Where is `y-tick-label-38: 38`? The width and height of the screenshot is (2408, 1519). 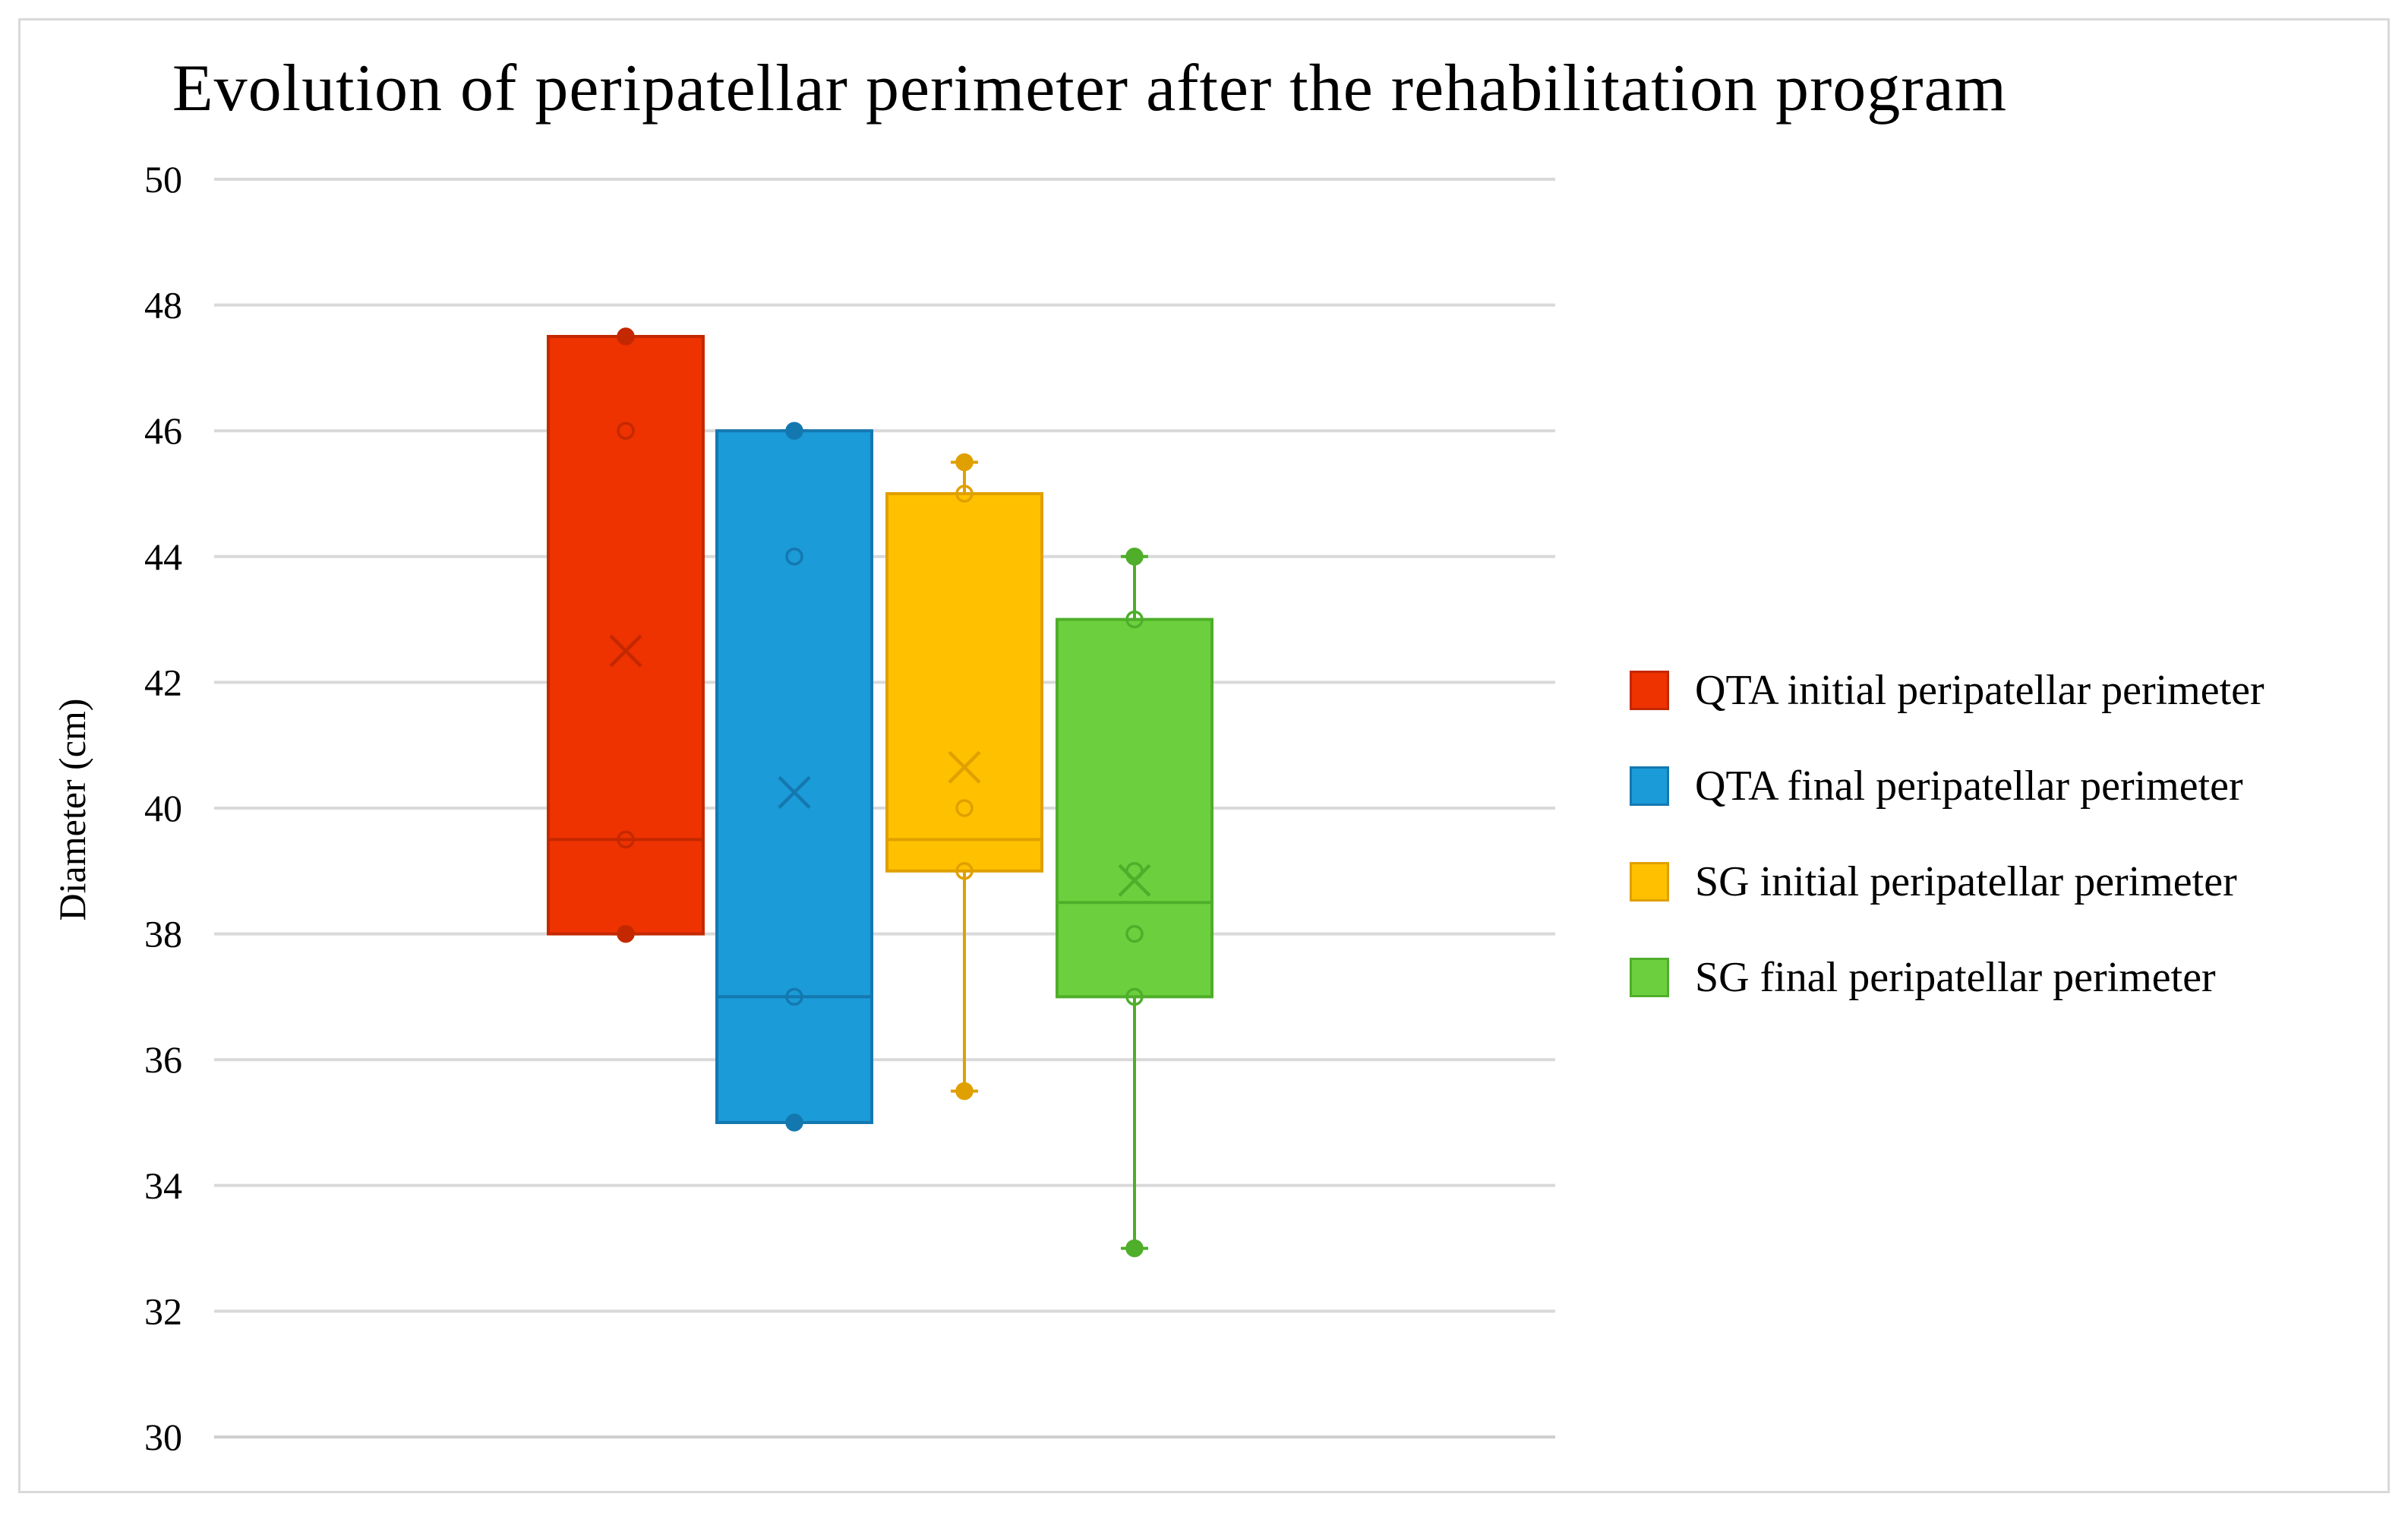
y-tick-label-38: 38 is located at coordinates (163, 934).